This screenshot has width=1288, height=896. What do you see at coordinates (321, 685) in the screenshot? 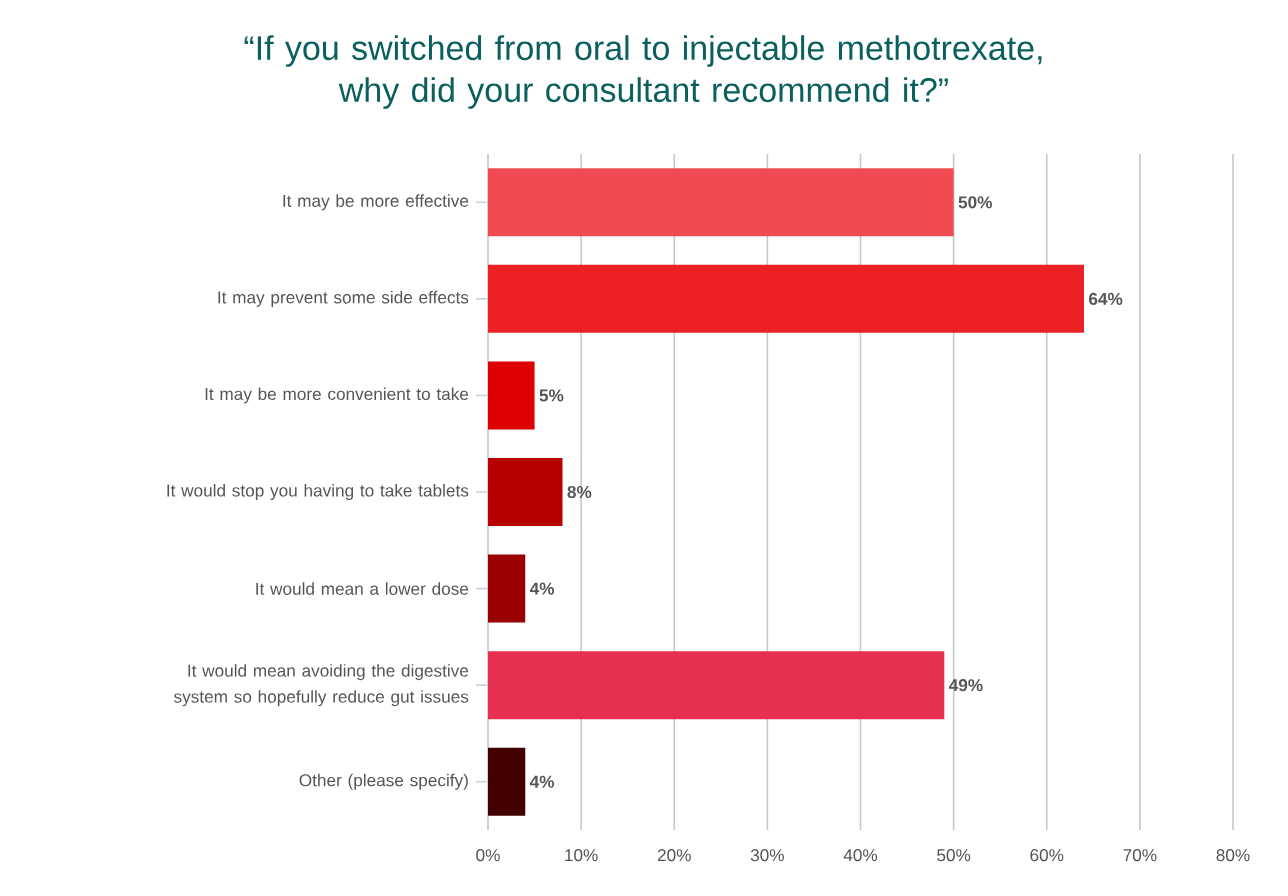
I see `y-tick-label: It would mean avoiding the digestive system so hopefully reduce gut issues` at bounding box center [321, 685].